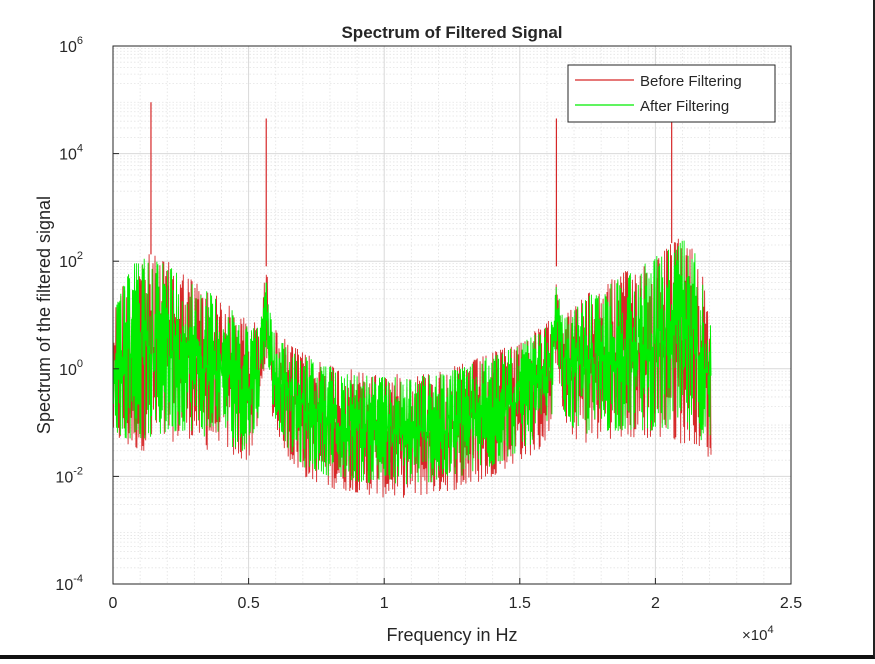  Describe the element at coordinates (71, 260) in the screenshot. I see `y-tick-label: 10²` at that location.